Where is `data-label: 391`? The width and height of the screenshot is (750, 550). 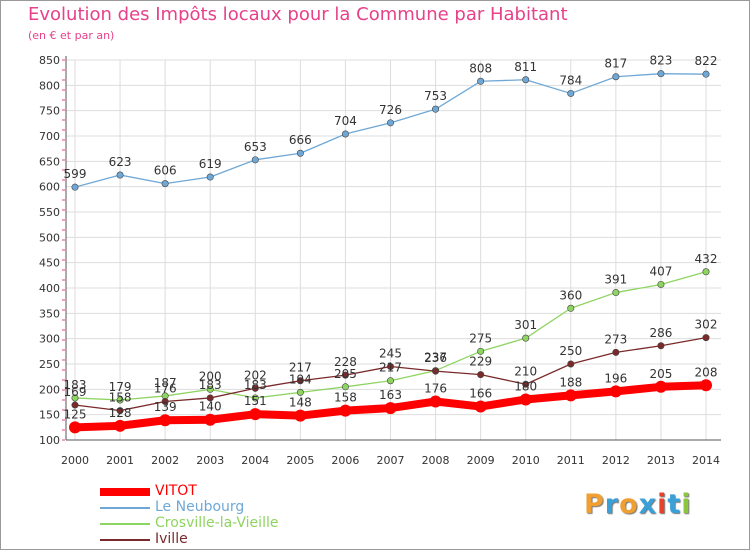 data-label: 391 is located at coordinates (615, 280).